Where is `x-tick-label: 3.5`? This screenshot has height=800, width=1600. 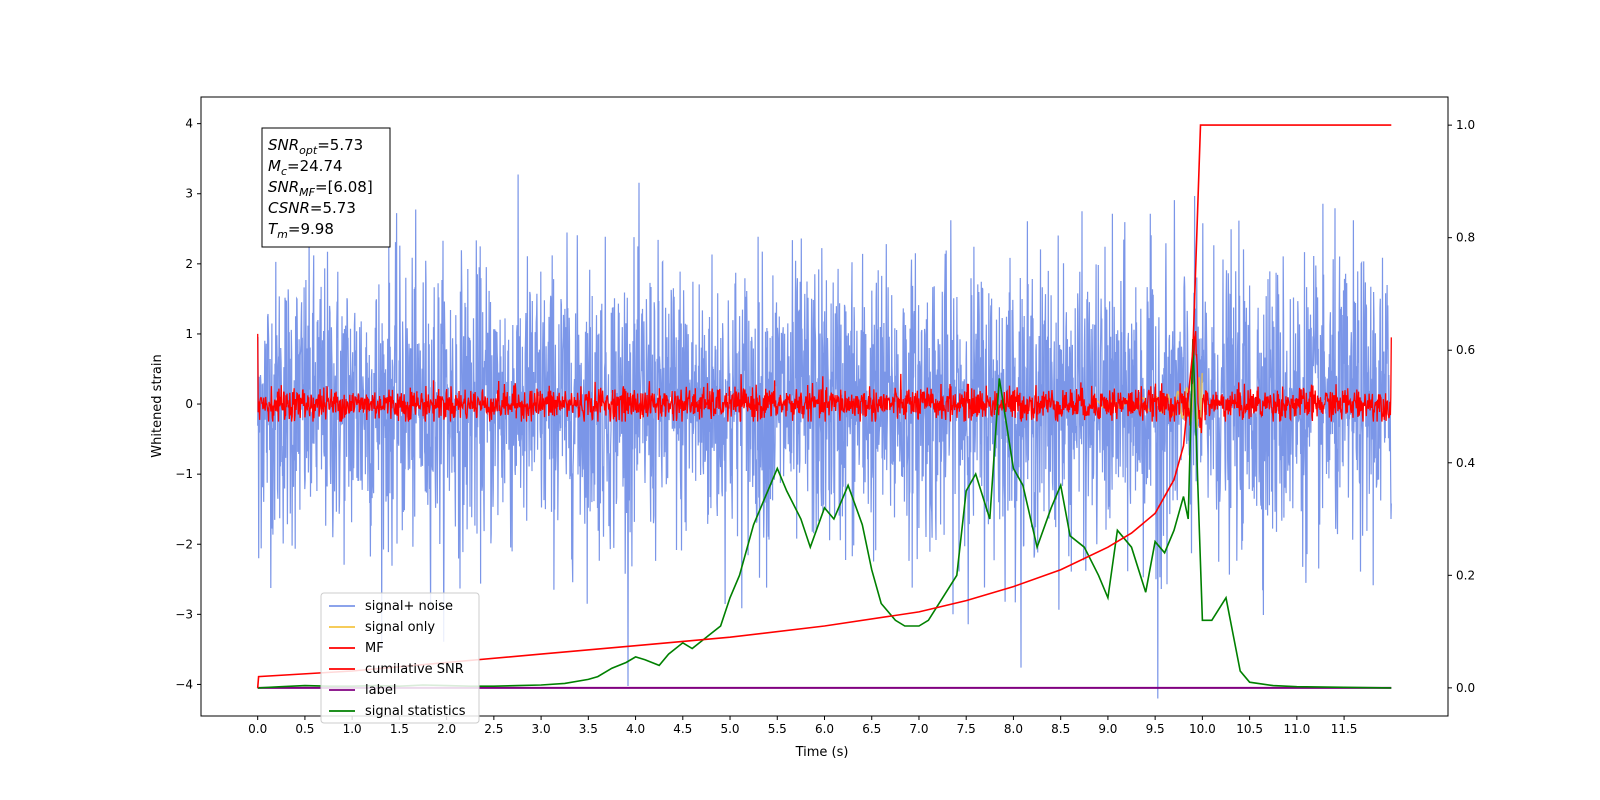 x-tick-label: 3.5 is located at coordinates (588, 729).